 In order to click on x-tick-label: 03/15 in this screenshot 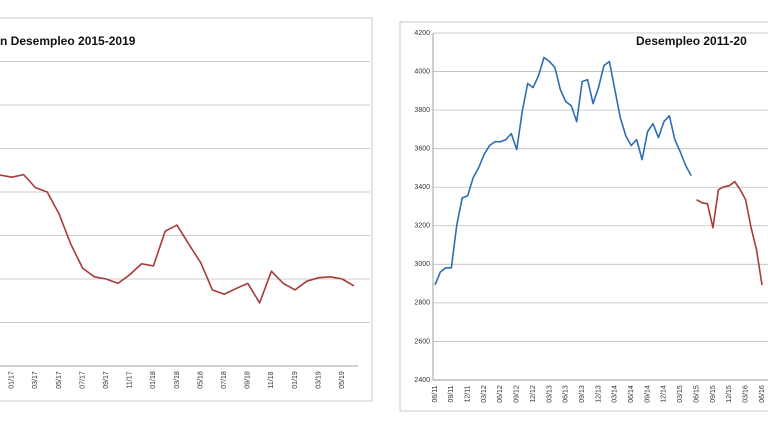, I will do `click(680, 394)`.